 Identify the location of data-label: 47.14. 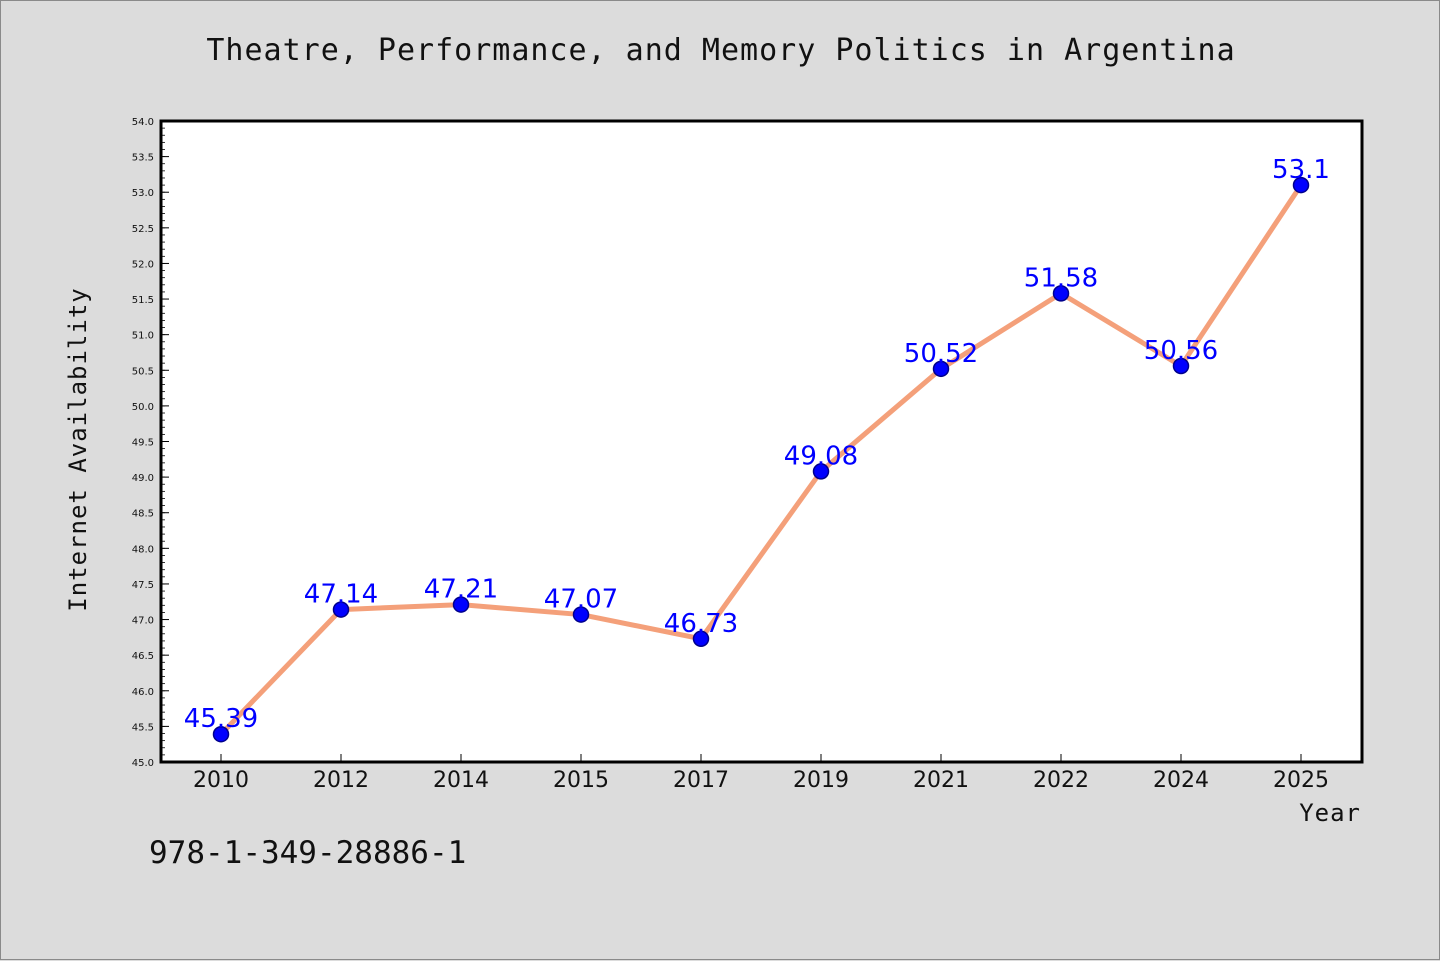
(341, 595).